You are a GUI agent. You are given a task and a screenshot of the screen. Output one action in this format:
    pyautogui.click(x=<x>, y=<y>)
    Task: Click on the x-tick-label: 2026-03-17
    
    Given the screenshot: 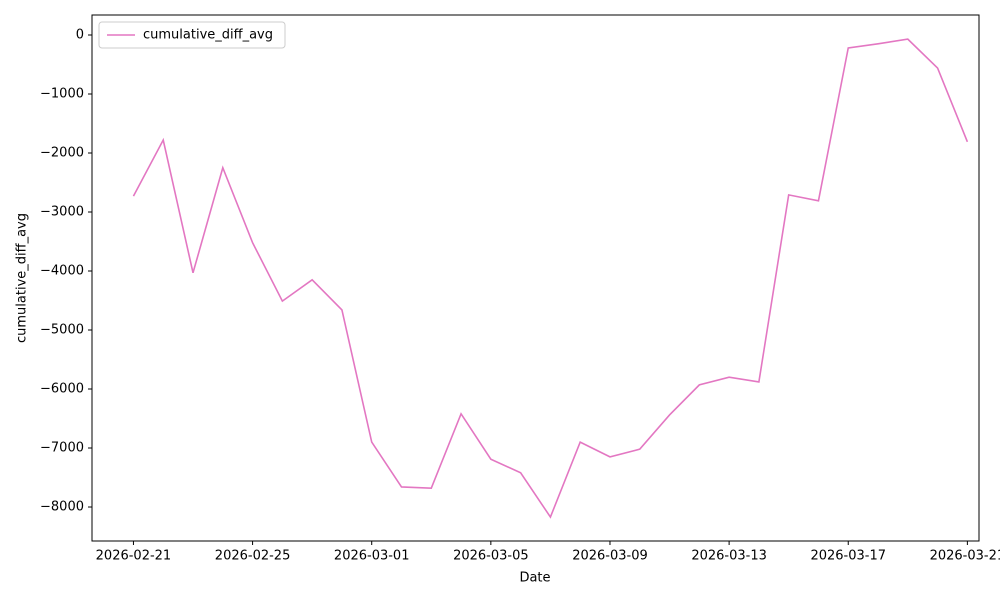 What is the action you would take?
    pyautogui.click(x=848, y=556)
    